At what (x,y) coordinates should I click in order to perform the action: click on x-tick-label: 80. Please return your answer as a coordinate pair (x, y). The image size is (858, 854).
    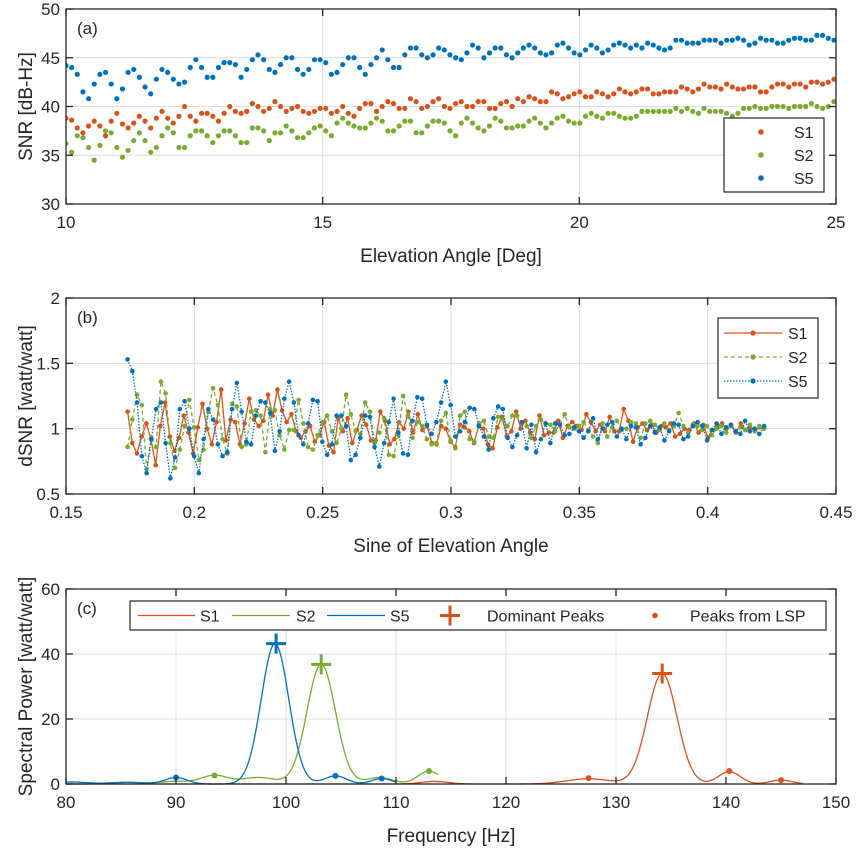
    Looking at the image, I should click on (66, 802).